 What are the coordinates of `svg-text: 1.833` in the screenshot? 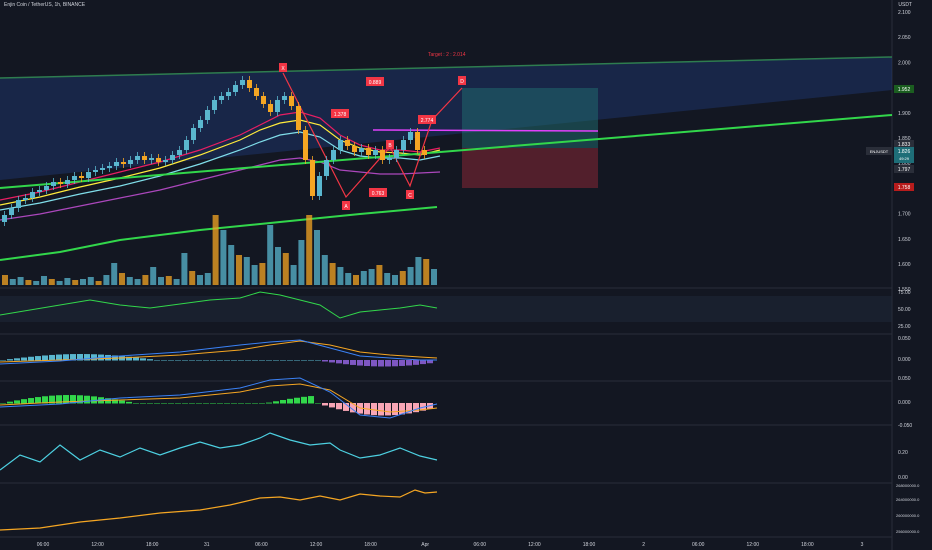 It's located at (904, 145).